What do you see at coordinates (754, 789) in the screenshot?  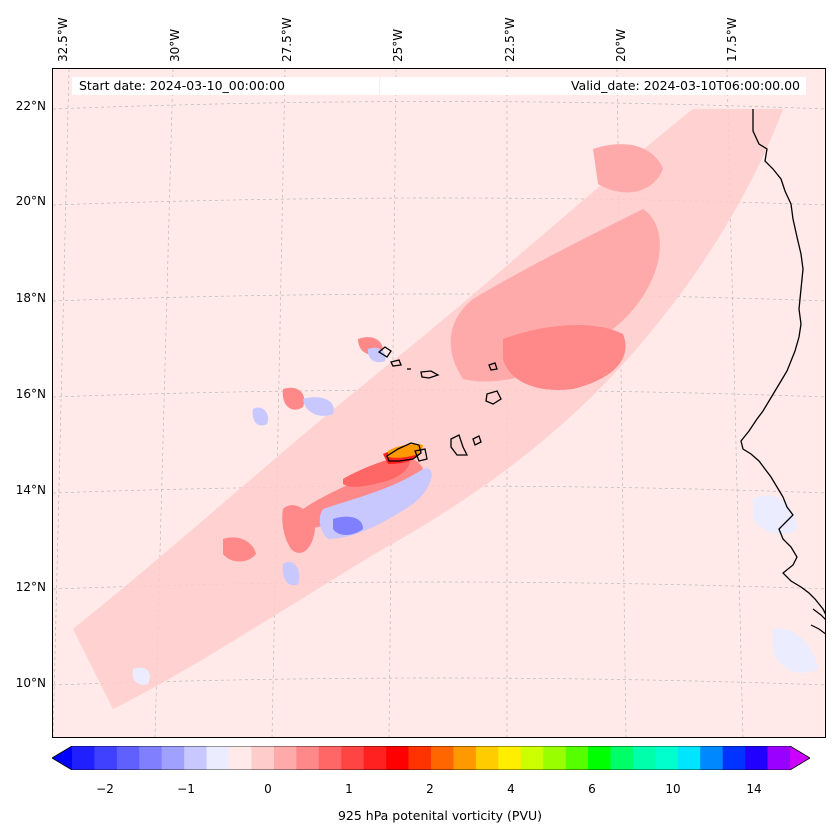 I see `colorbar-tick: 14` at bounding box center [754, 789].